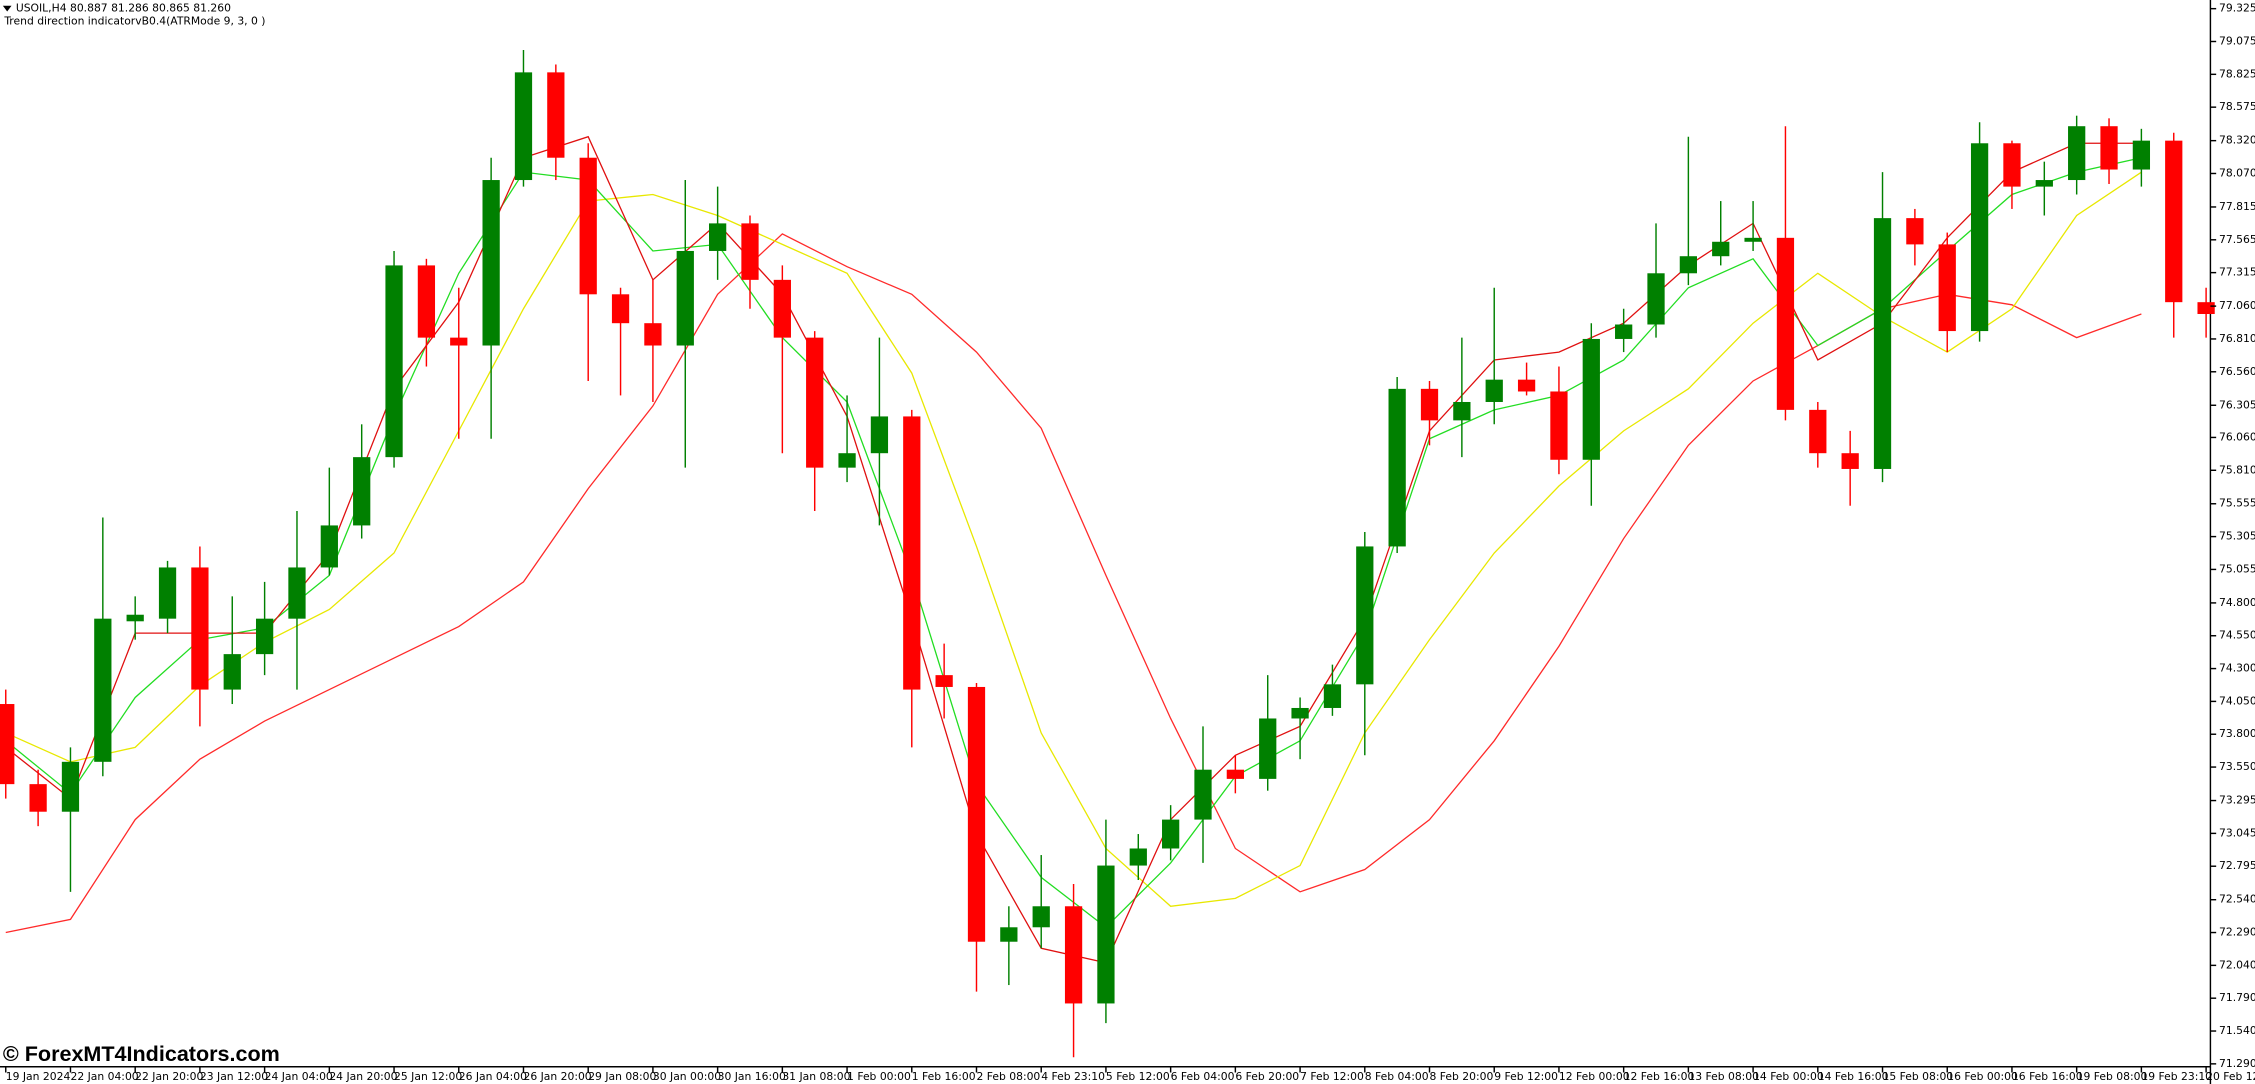 This screenshot has width=2255, height=1084. Describe the element at coordinates (1462, 1076) in the screenshot. I see `x-tick-label: 8 Feb 20:00` at that location.